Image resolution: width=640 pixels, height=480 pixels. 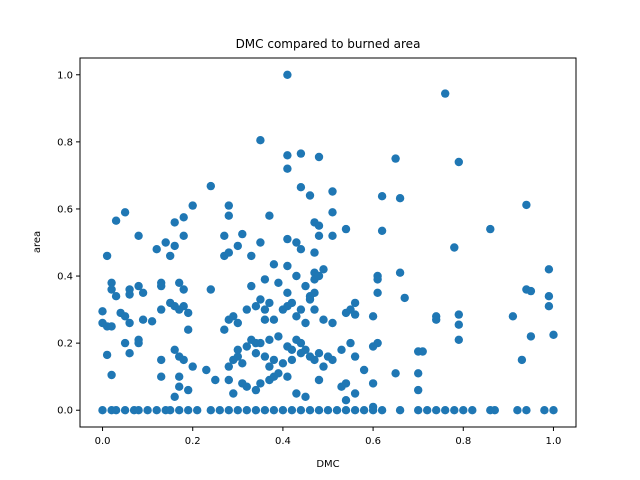 I want to click on x-tick-label-2: 0.4, so click(x=283, y=441).